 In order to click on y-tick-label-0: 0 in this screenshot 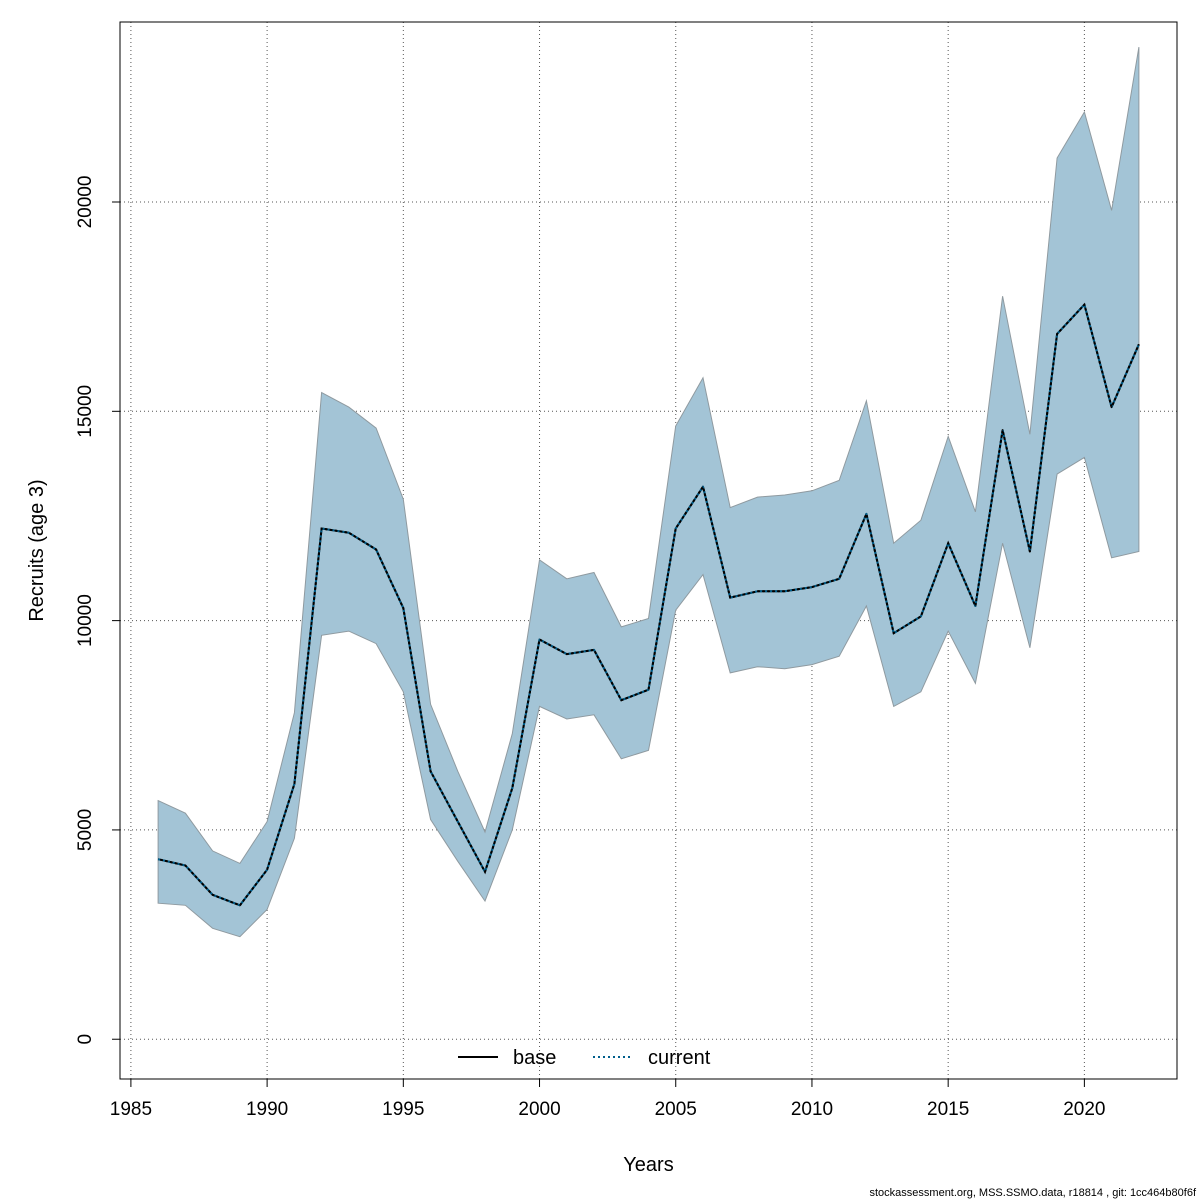, I will do `click(85, 1039)`.